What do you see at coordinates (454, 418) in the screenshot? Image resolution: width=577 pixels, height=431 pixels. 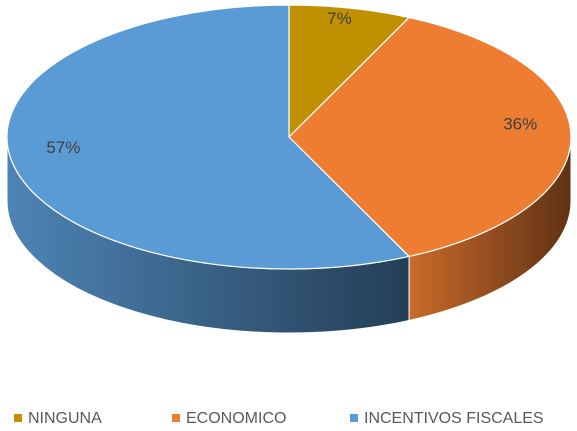 I see `legend-text: INCENTIVOS FISCALES` at bounding box center [454, 418].